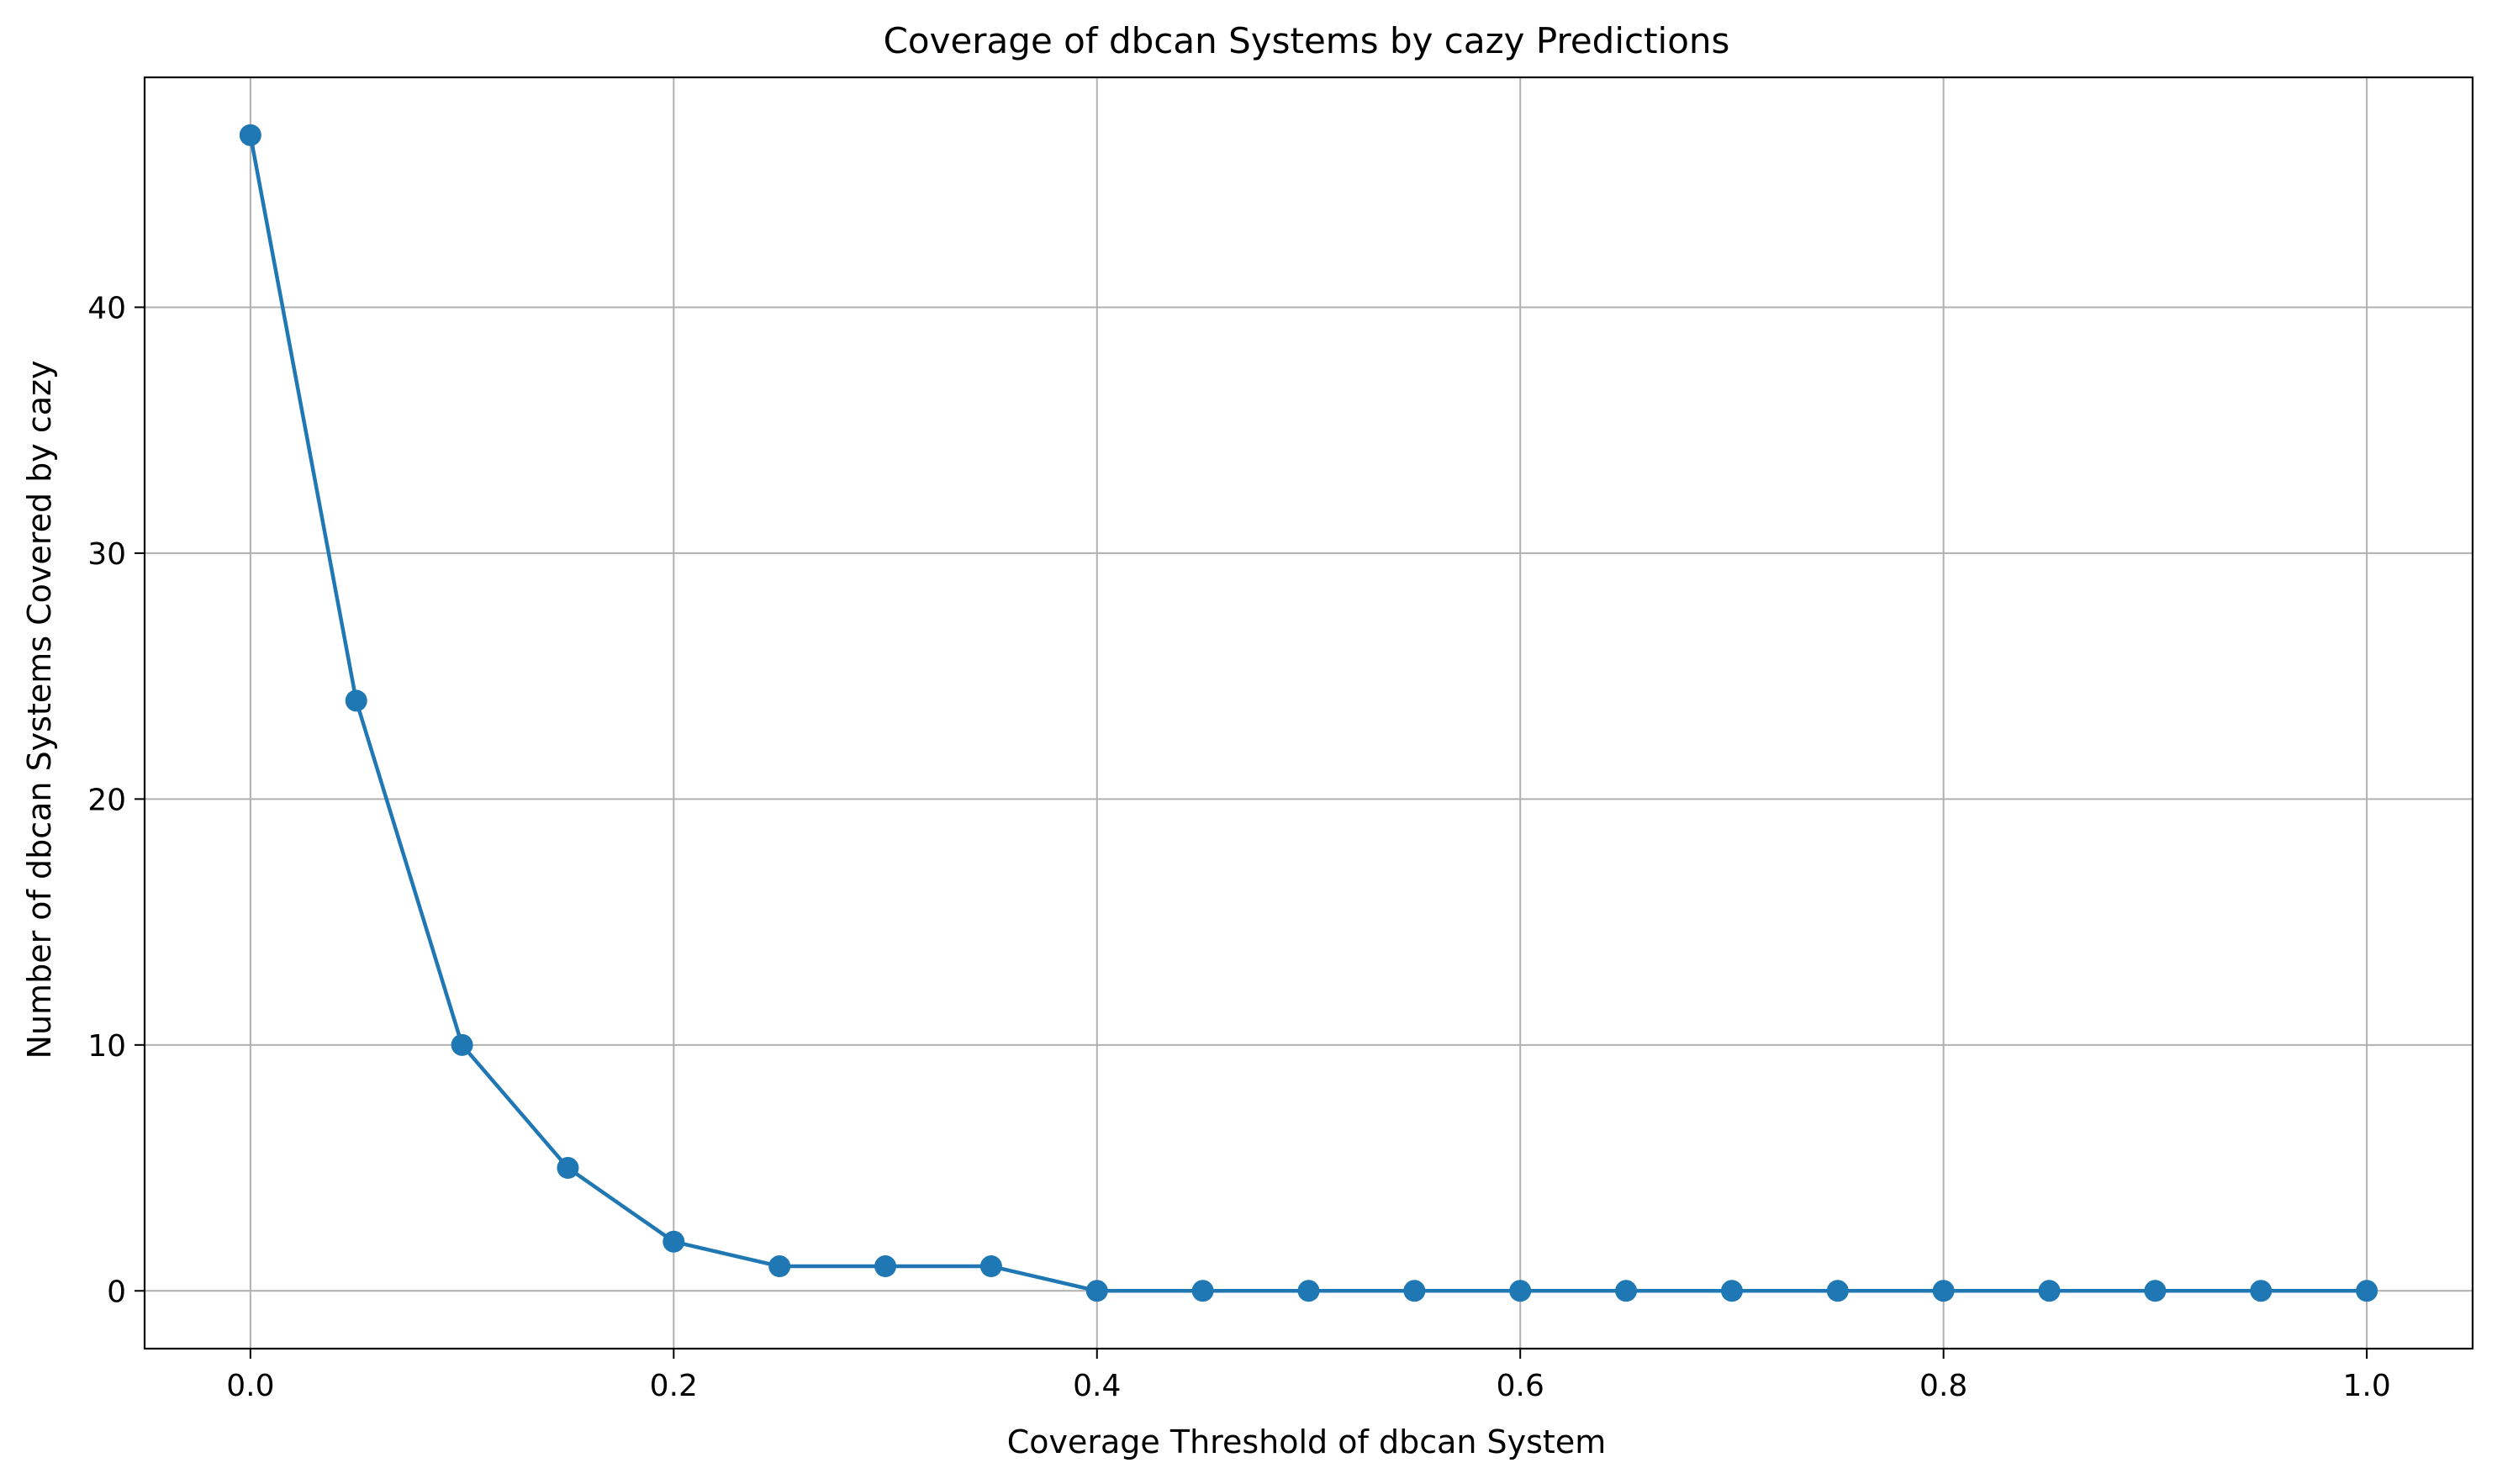 The height and width of the screenshot is (1484, 2497). I want to click on y-tick-label: 30, so click(106, 554).